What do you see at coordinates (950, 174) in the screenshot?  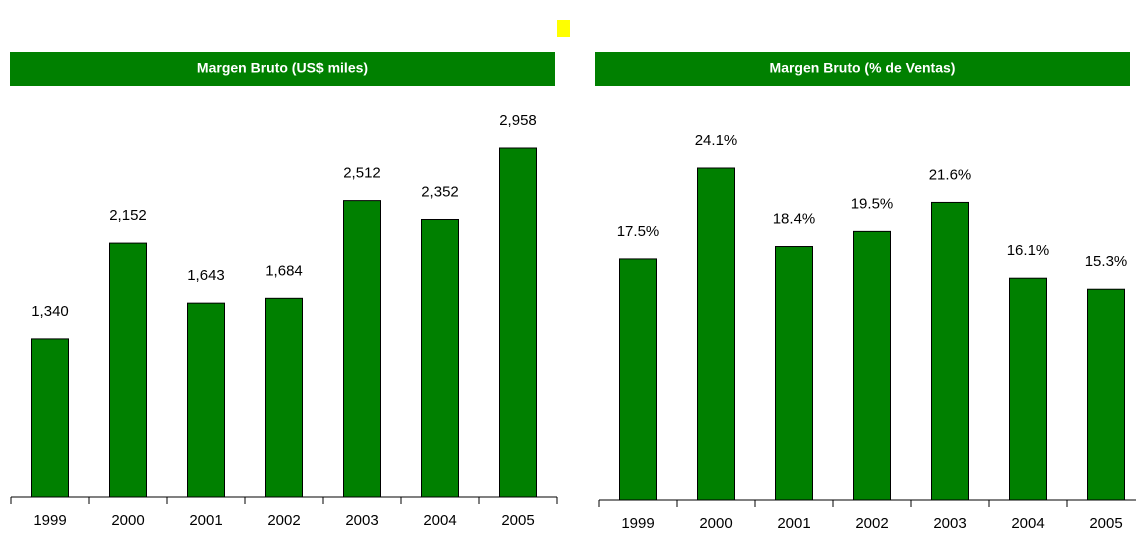 I see `value-label: 21.6%` at bounding box center [950, 174].